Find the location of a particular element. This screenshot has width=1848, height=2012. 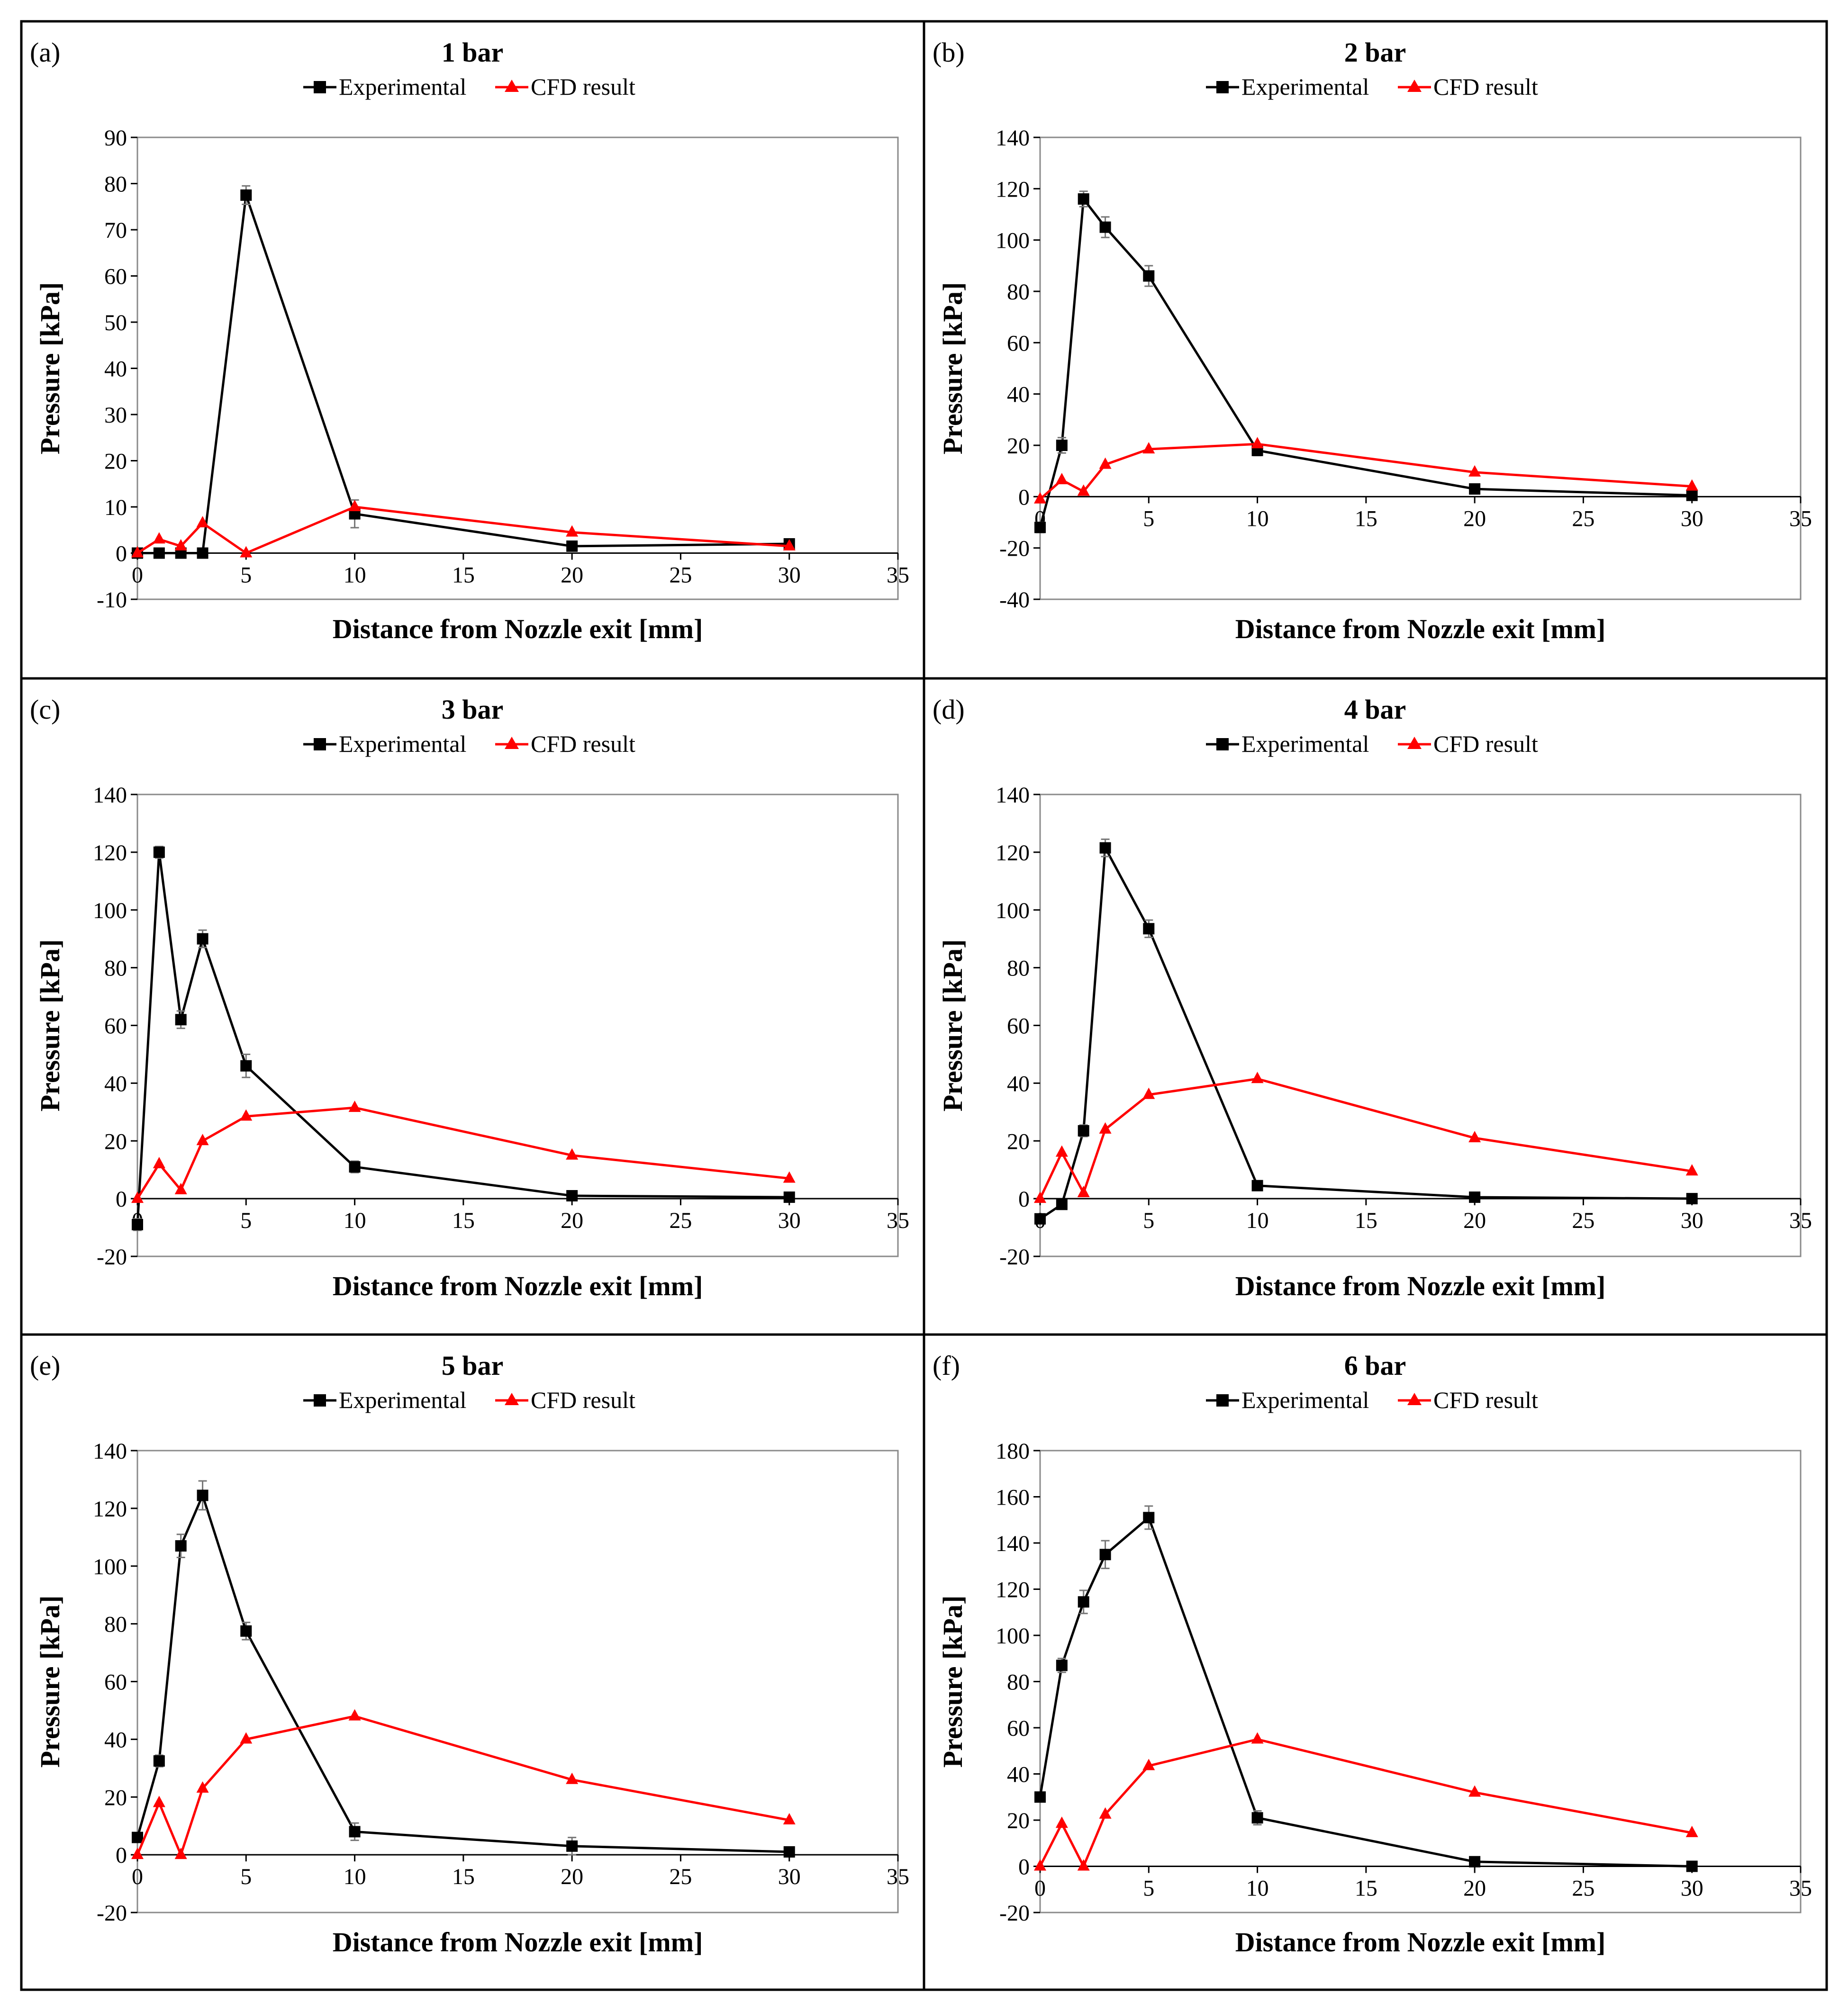

y-tick-label: 60 is located at coordinates (115, 1683).